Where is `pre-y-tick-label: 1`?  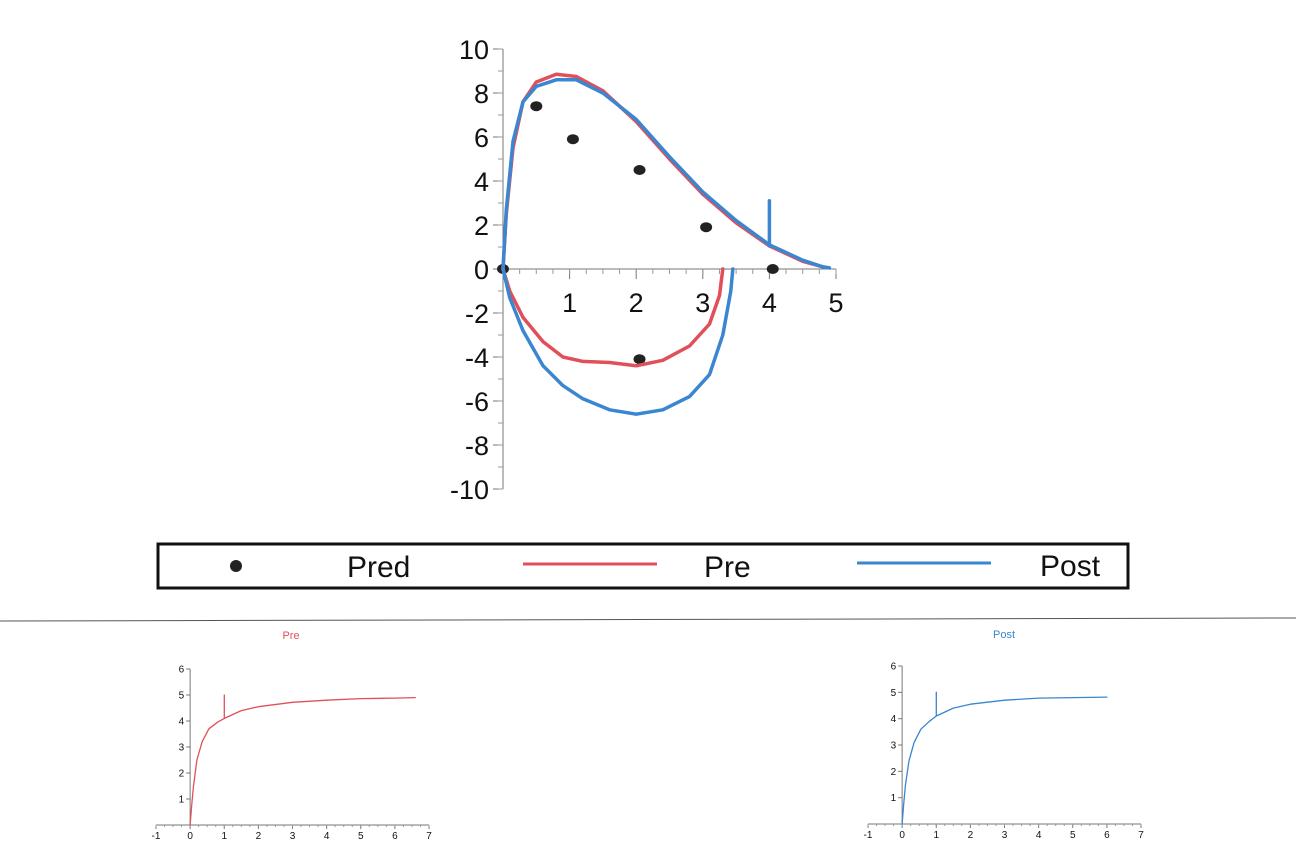 pre-y-tick-label: 1 is located at coordinates (182, 800).